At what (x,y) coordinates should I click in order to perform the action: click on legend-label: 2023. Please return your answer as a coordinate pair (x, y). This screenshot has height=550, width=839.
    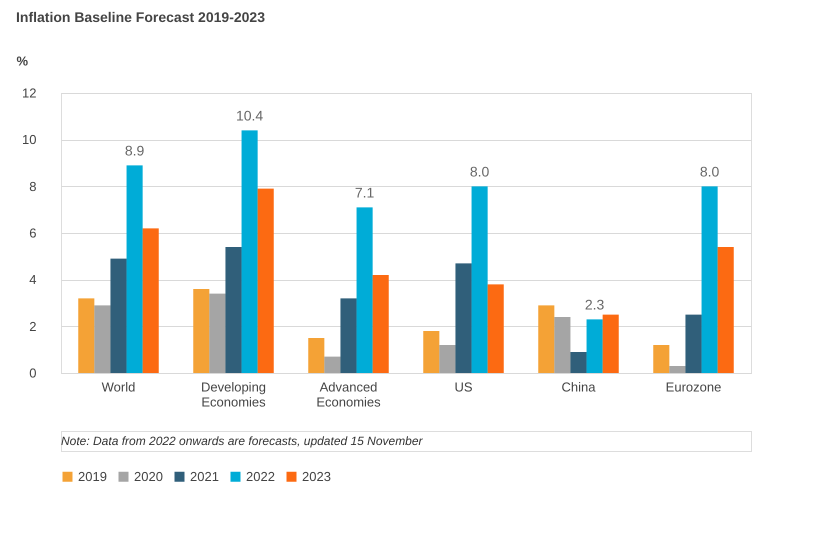
    Looking at the image, I should click on (316, 476).